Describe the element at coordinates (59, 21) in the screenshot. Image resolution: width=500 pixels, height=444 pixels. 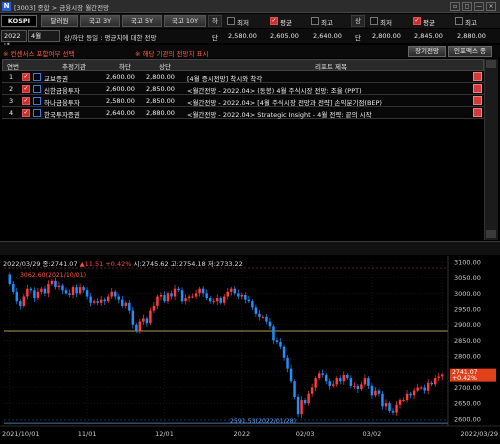
I see `usdkrw-button: 달러원` at that location.